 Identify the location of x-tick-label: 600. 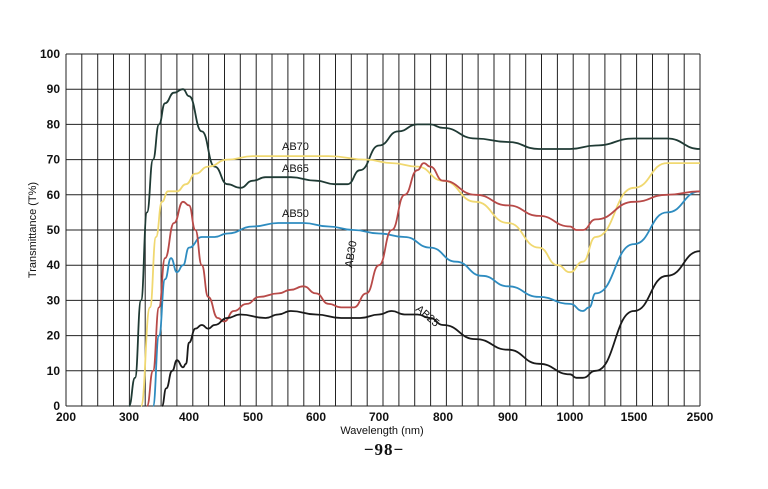
(316, 417).